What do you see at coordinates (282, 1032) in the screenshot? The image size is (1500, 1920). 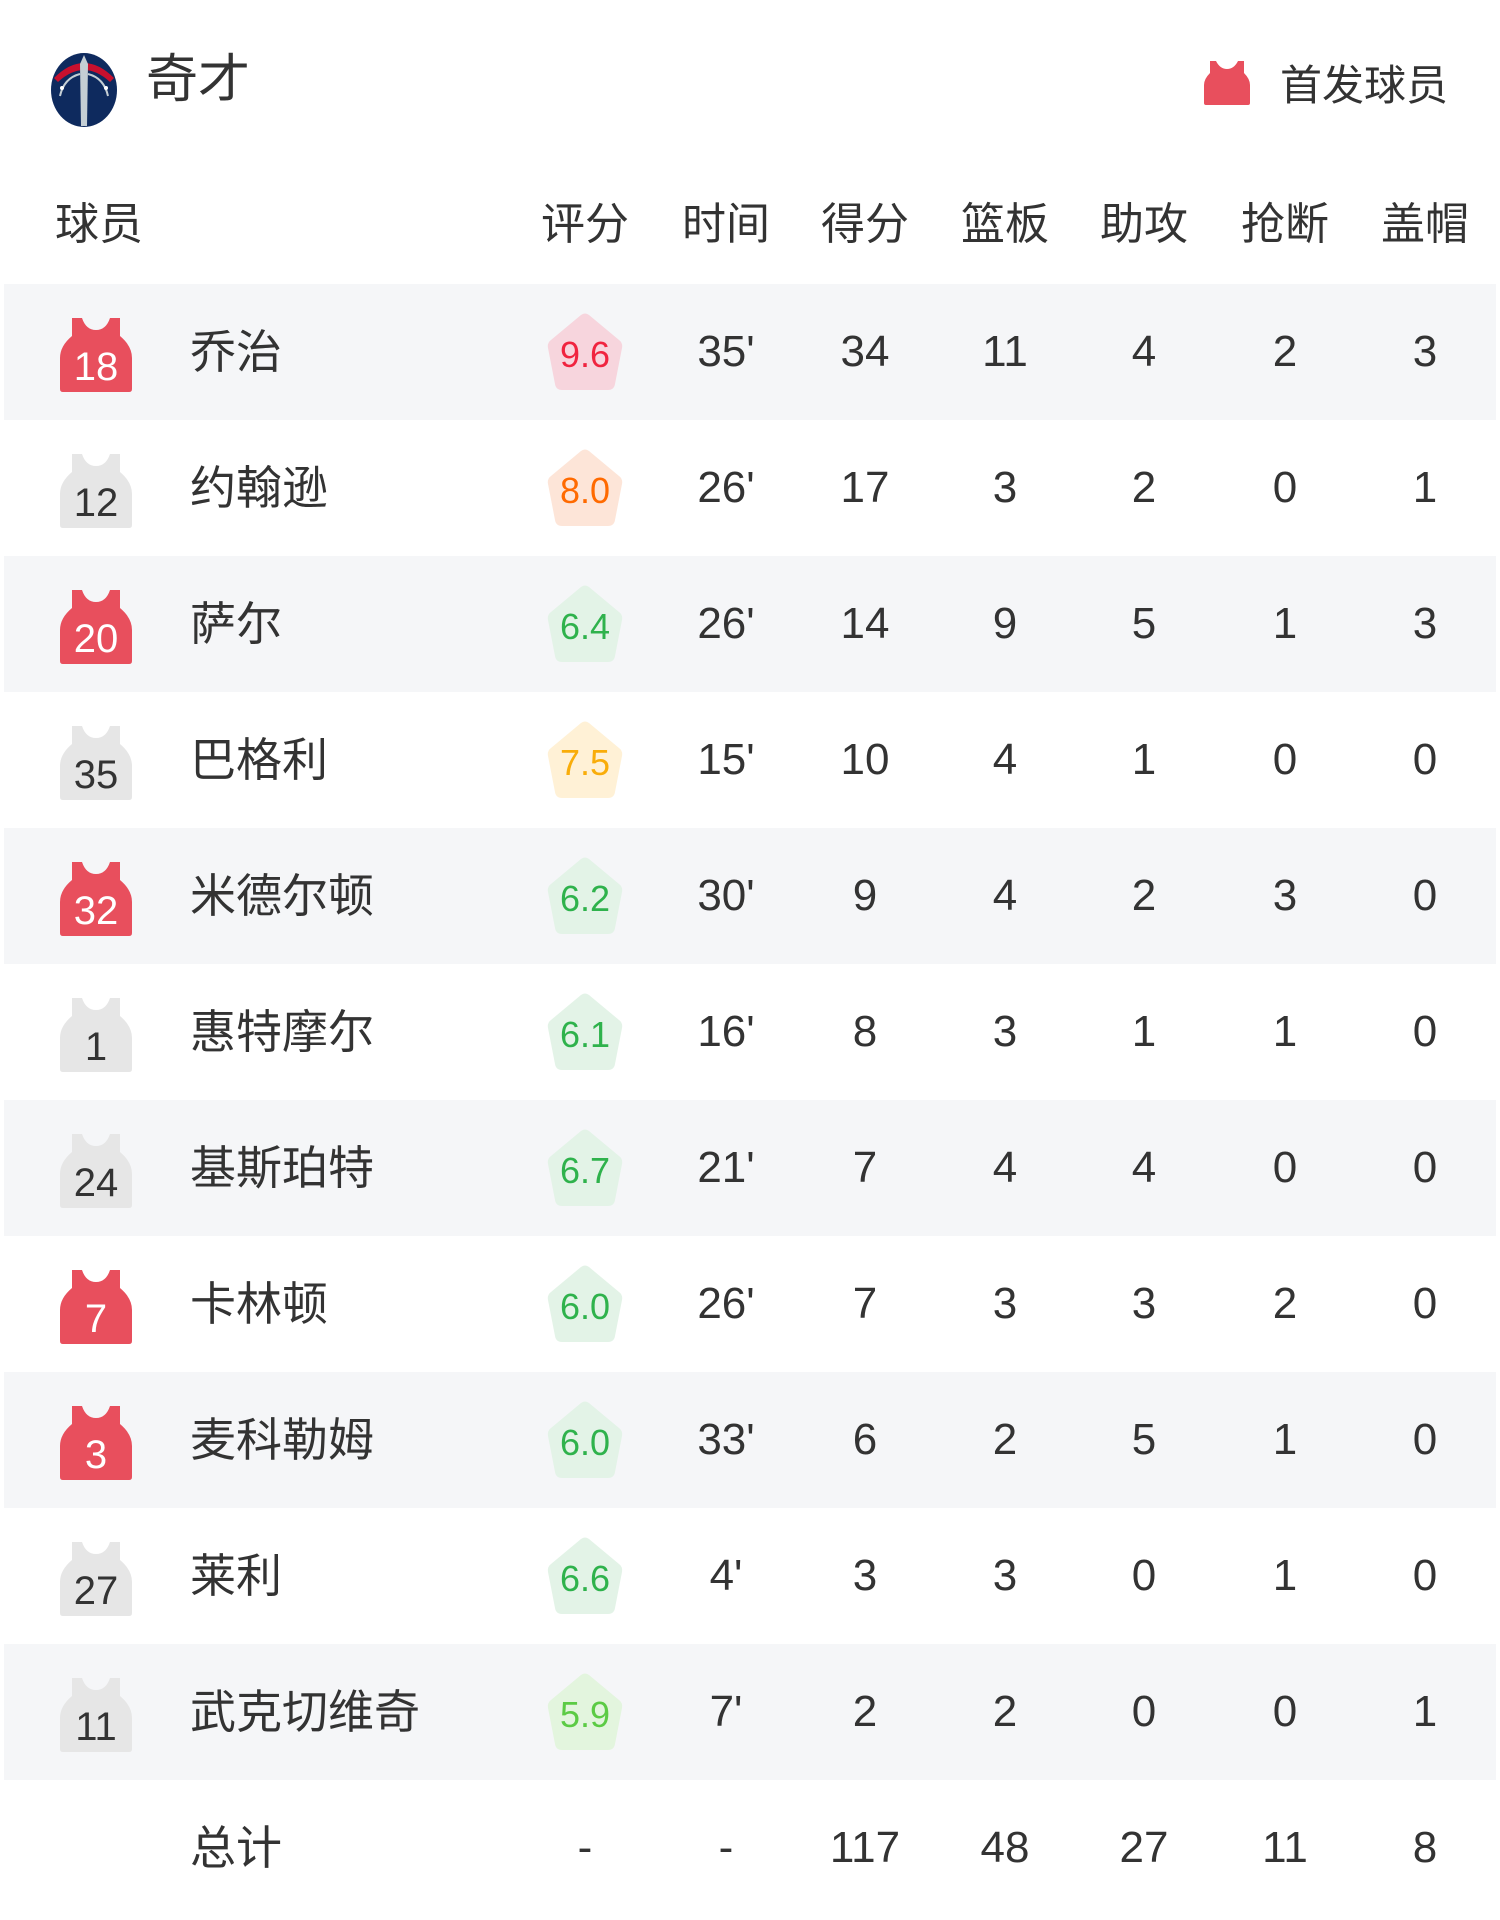 I see `player-name: 惠特摩尔` at bounding box center [282, 1032].